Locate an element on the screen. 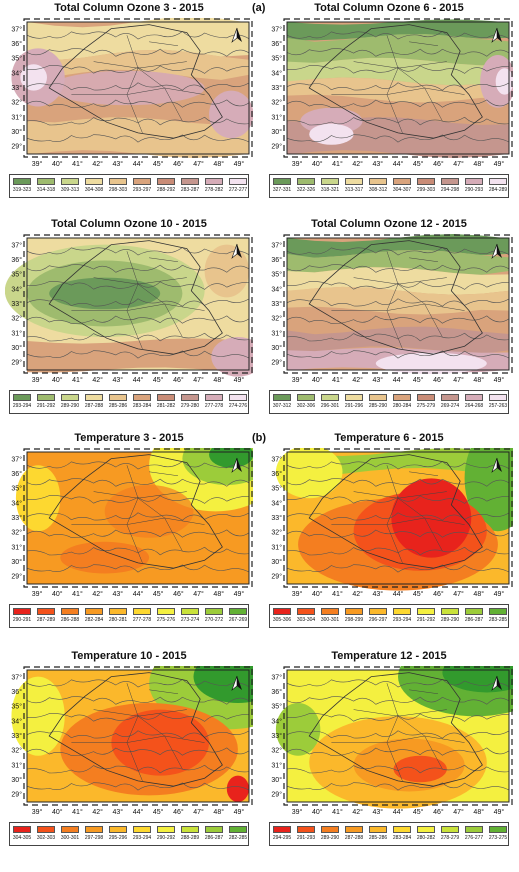 The image size is (519, 872). y-tick-label: 35° is located at coordinates (276, 275).